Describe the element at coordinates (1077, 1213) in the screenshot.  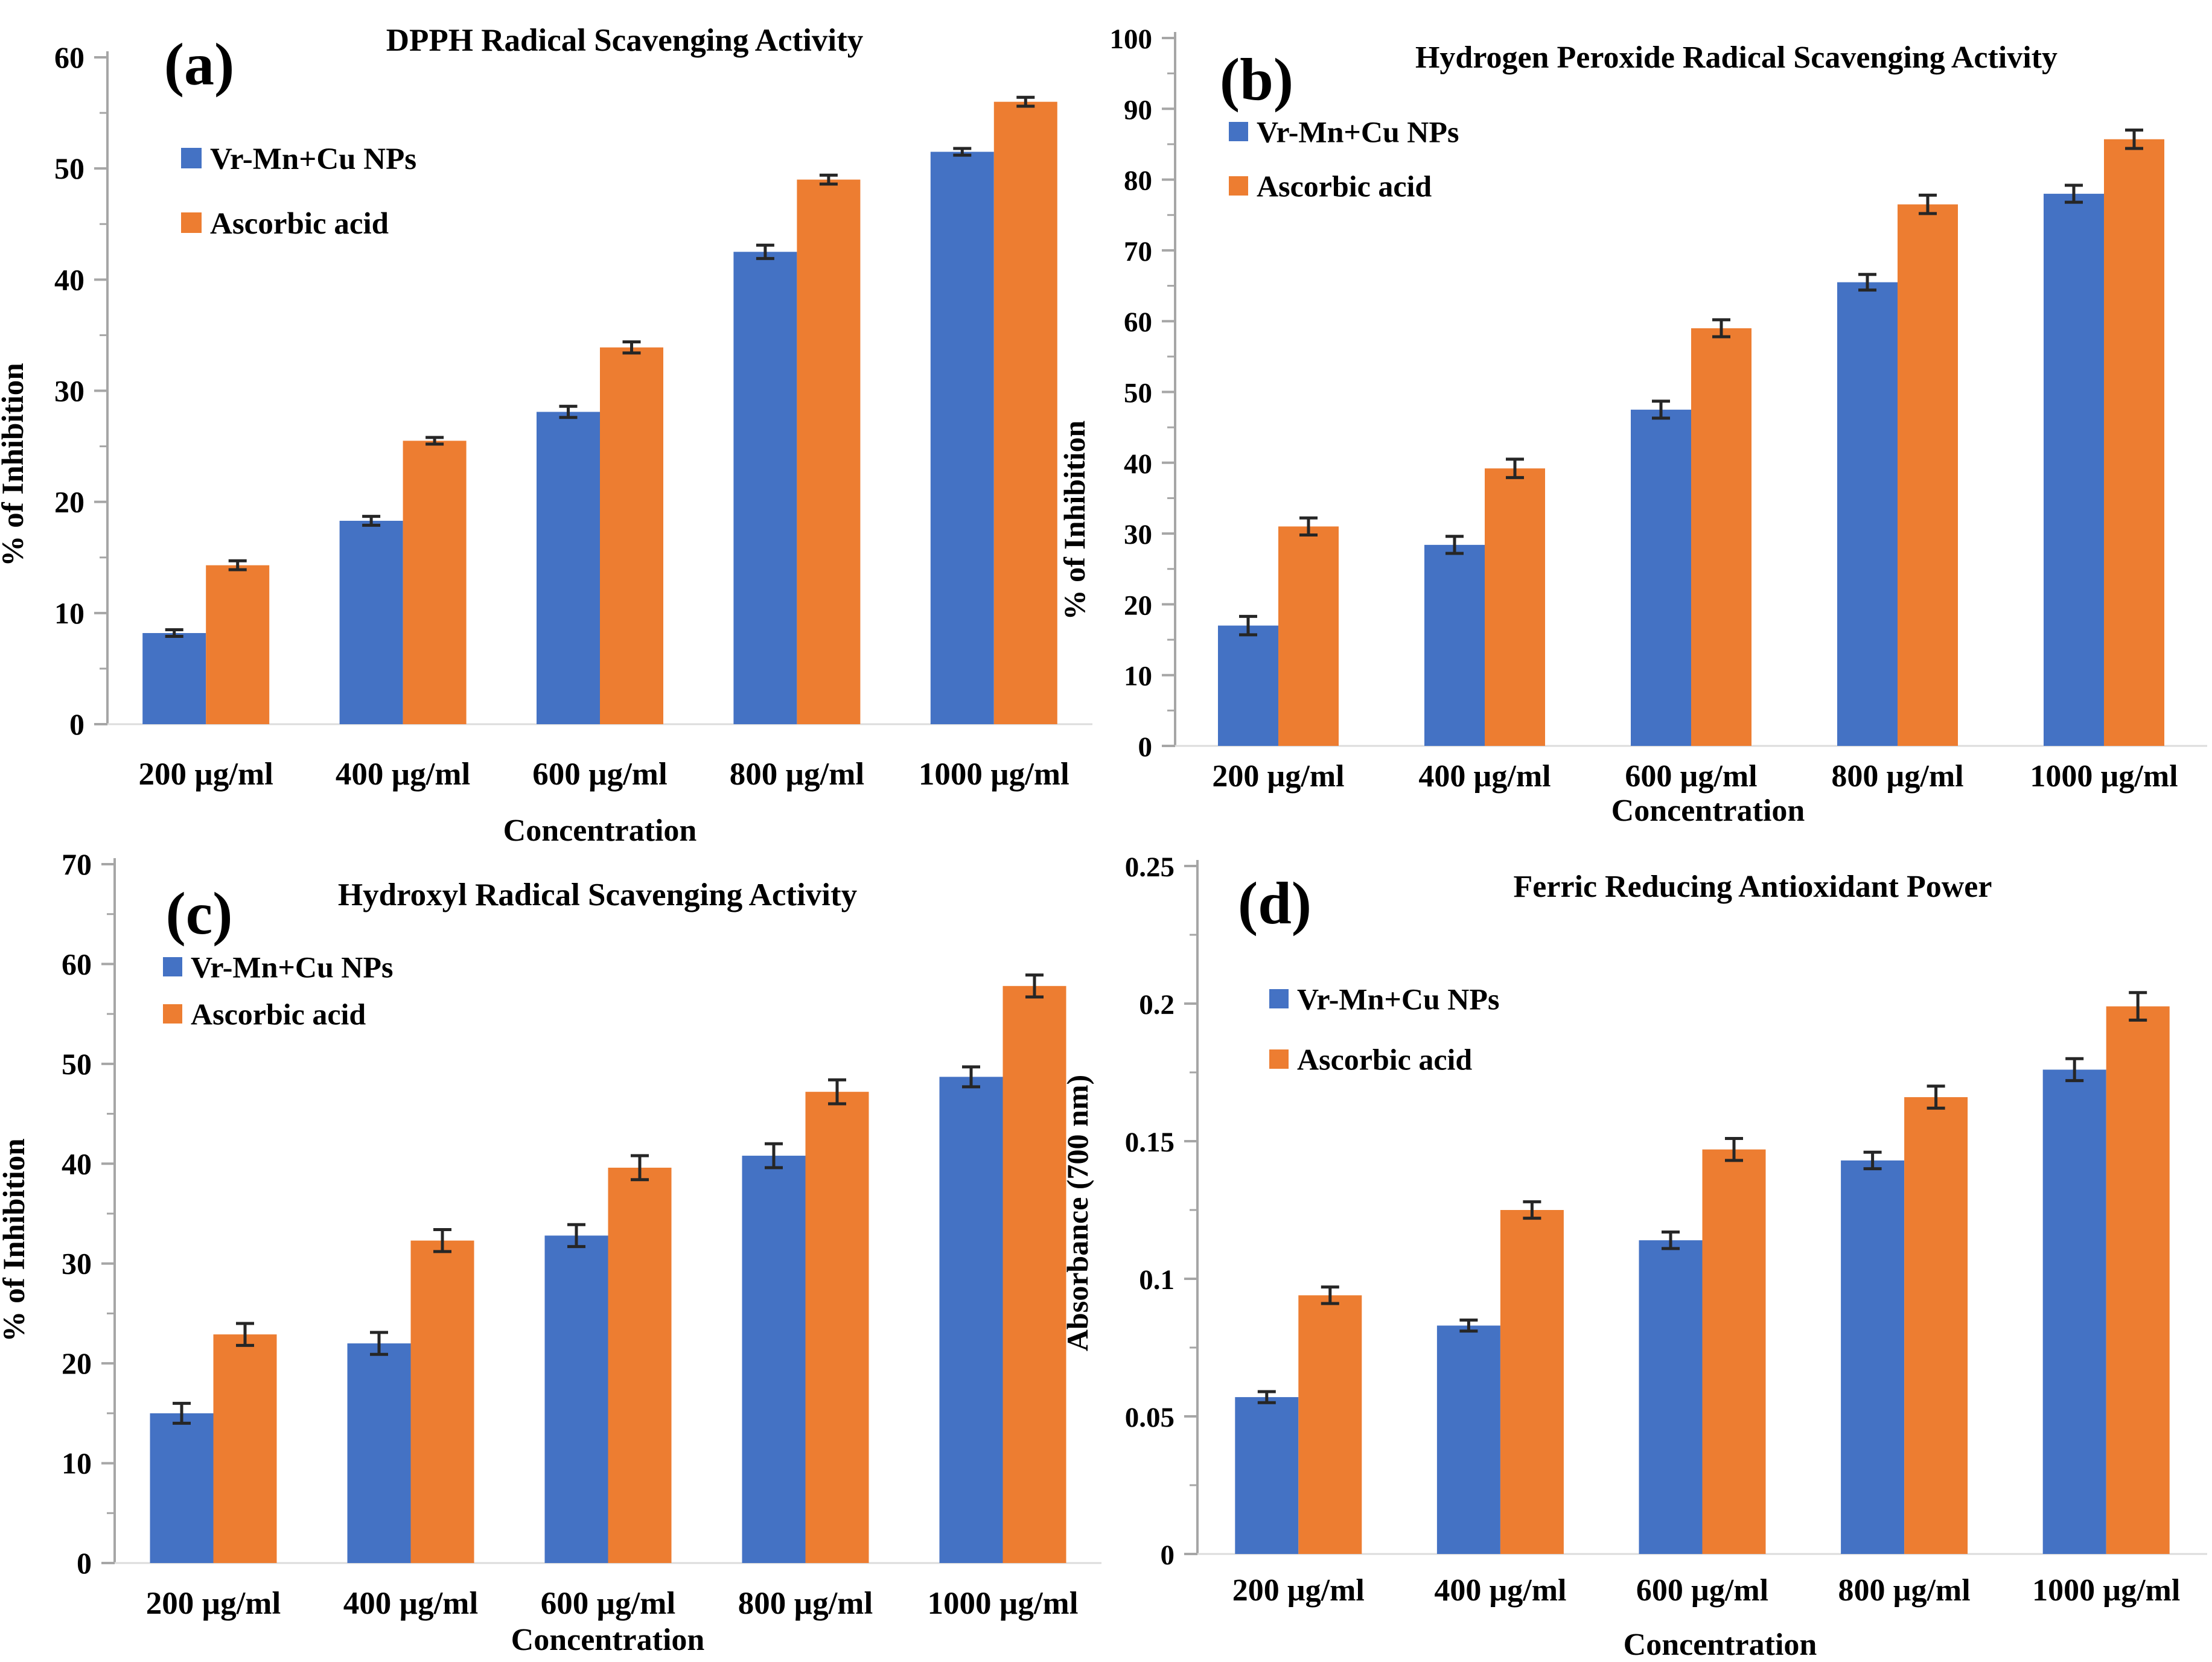
I see `y-axis-title: Absorbance (700 nm)` at that location.